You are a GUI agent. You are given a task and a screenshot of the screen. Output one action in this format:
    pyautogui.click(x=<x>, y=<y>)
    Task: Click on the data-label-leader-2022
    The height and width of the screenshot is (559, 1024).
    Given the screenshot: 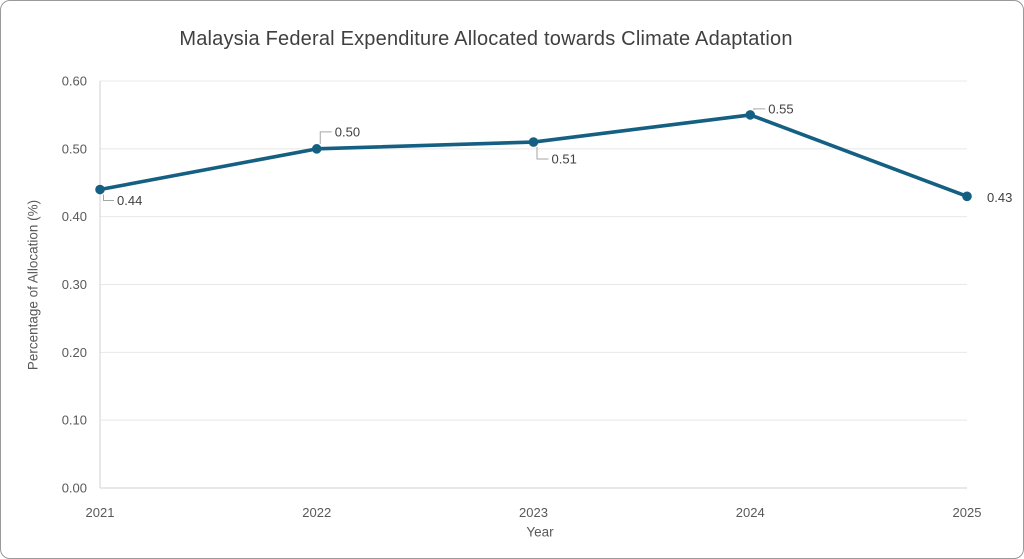 What is the action you would take?
    pyautogui.click(x=325, y=137)
    